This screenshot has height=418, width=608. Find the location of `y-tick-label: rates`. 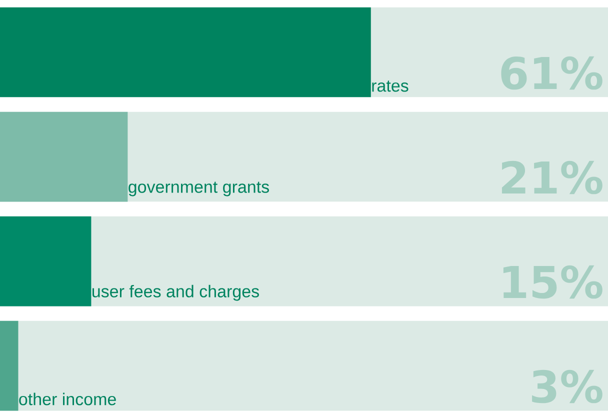

y-tick-label: rates is located at coordinates (390, 86).